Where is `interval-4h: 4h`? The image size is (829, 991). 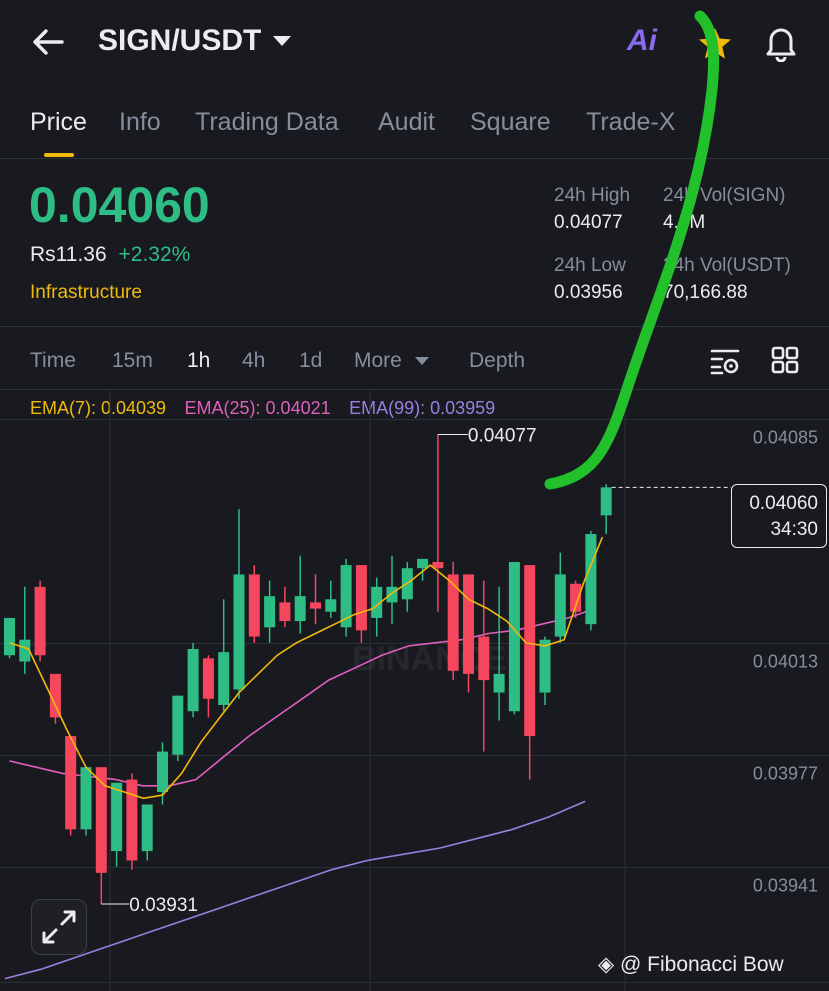
interval-4h: 4h is located at coordinates (254, 360).